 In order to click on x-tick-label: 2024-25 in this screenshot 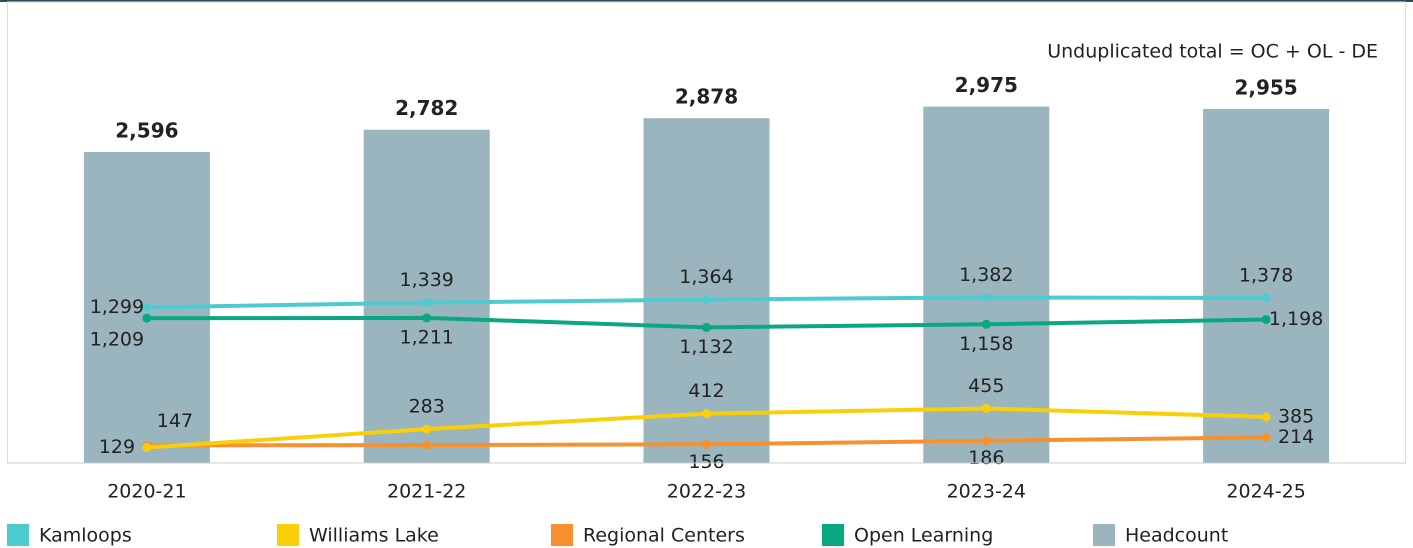, I will do `click(1265, 492)`.